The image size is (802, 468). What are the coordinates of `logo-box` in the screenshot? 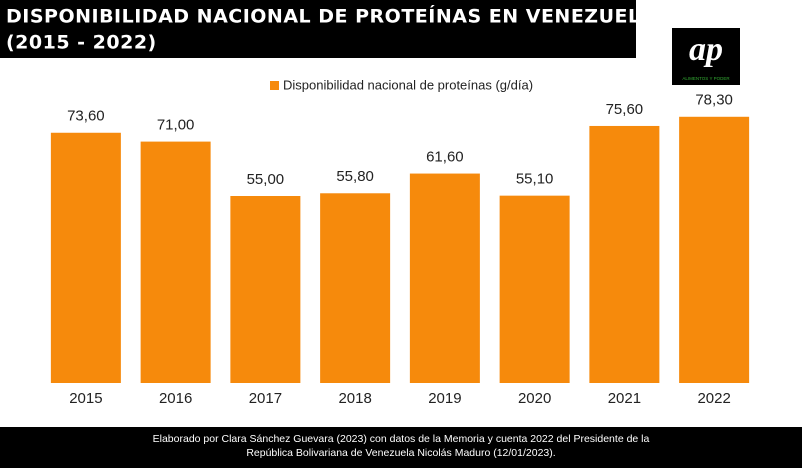 It's located at (706, 56).